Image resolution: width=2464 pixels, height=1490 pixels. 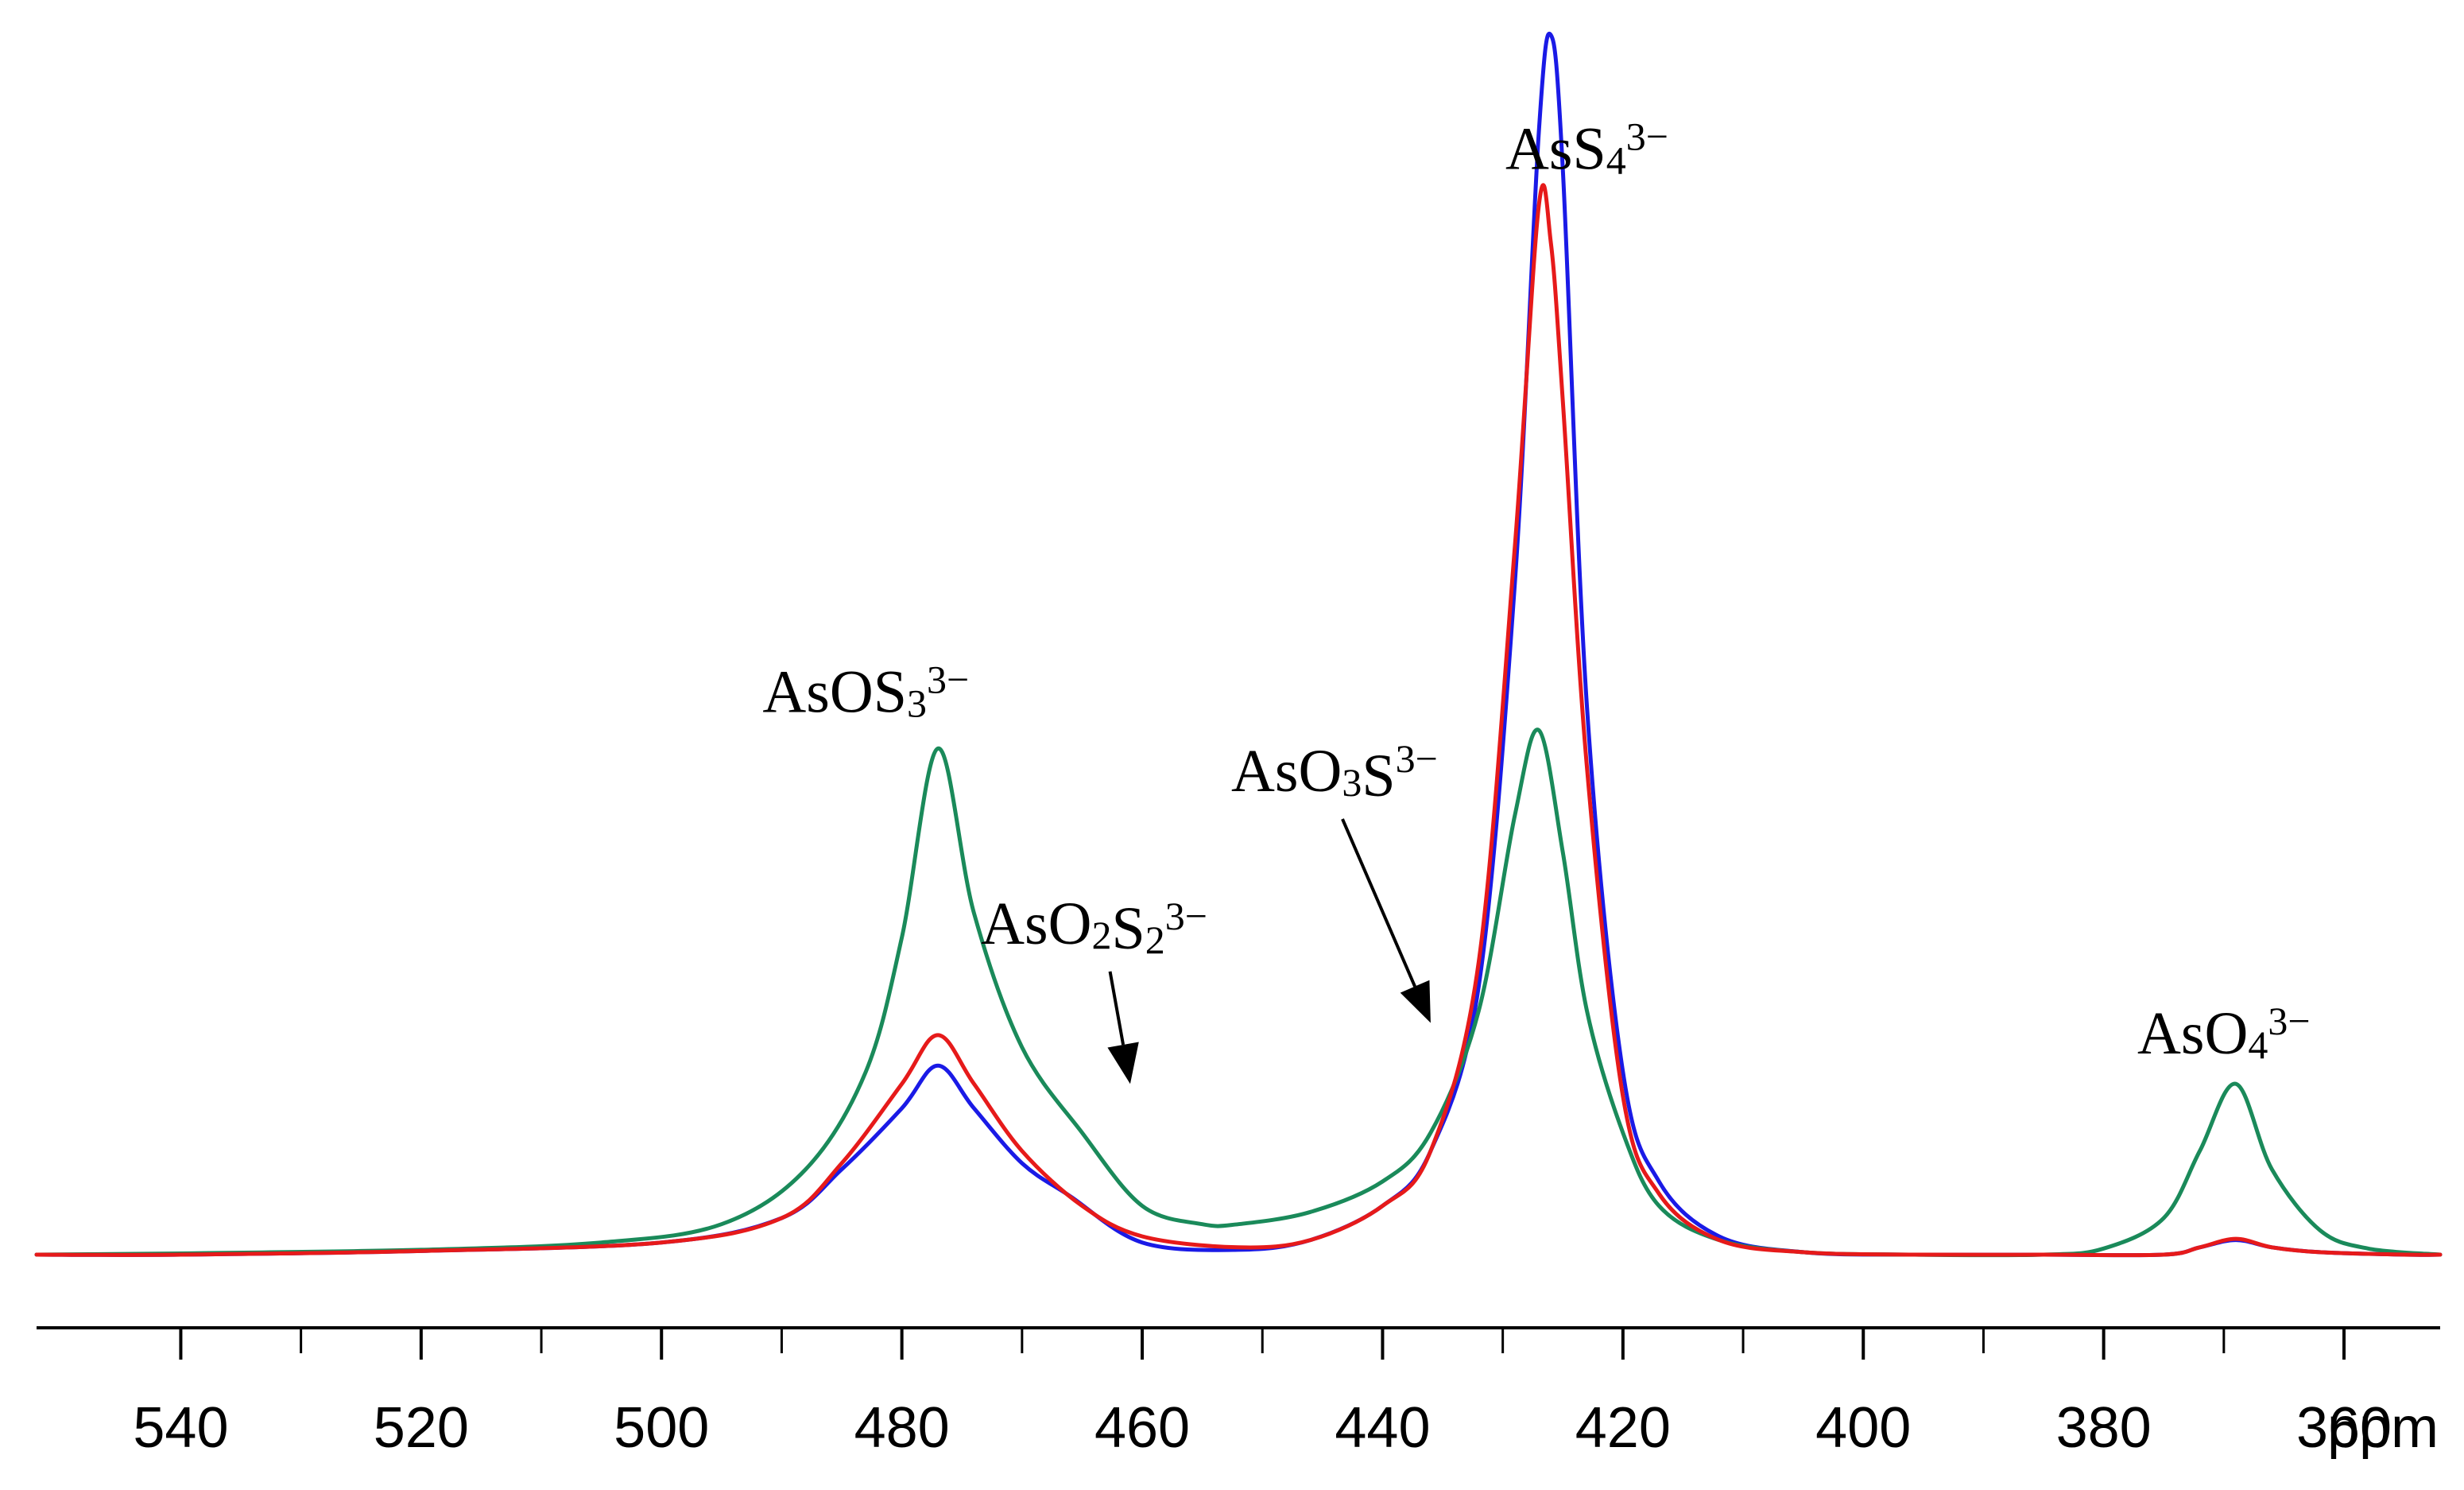 I want to click on x-axis-label: ppm, so click(x=2383, y=1428).